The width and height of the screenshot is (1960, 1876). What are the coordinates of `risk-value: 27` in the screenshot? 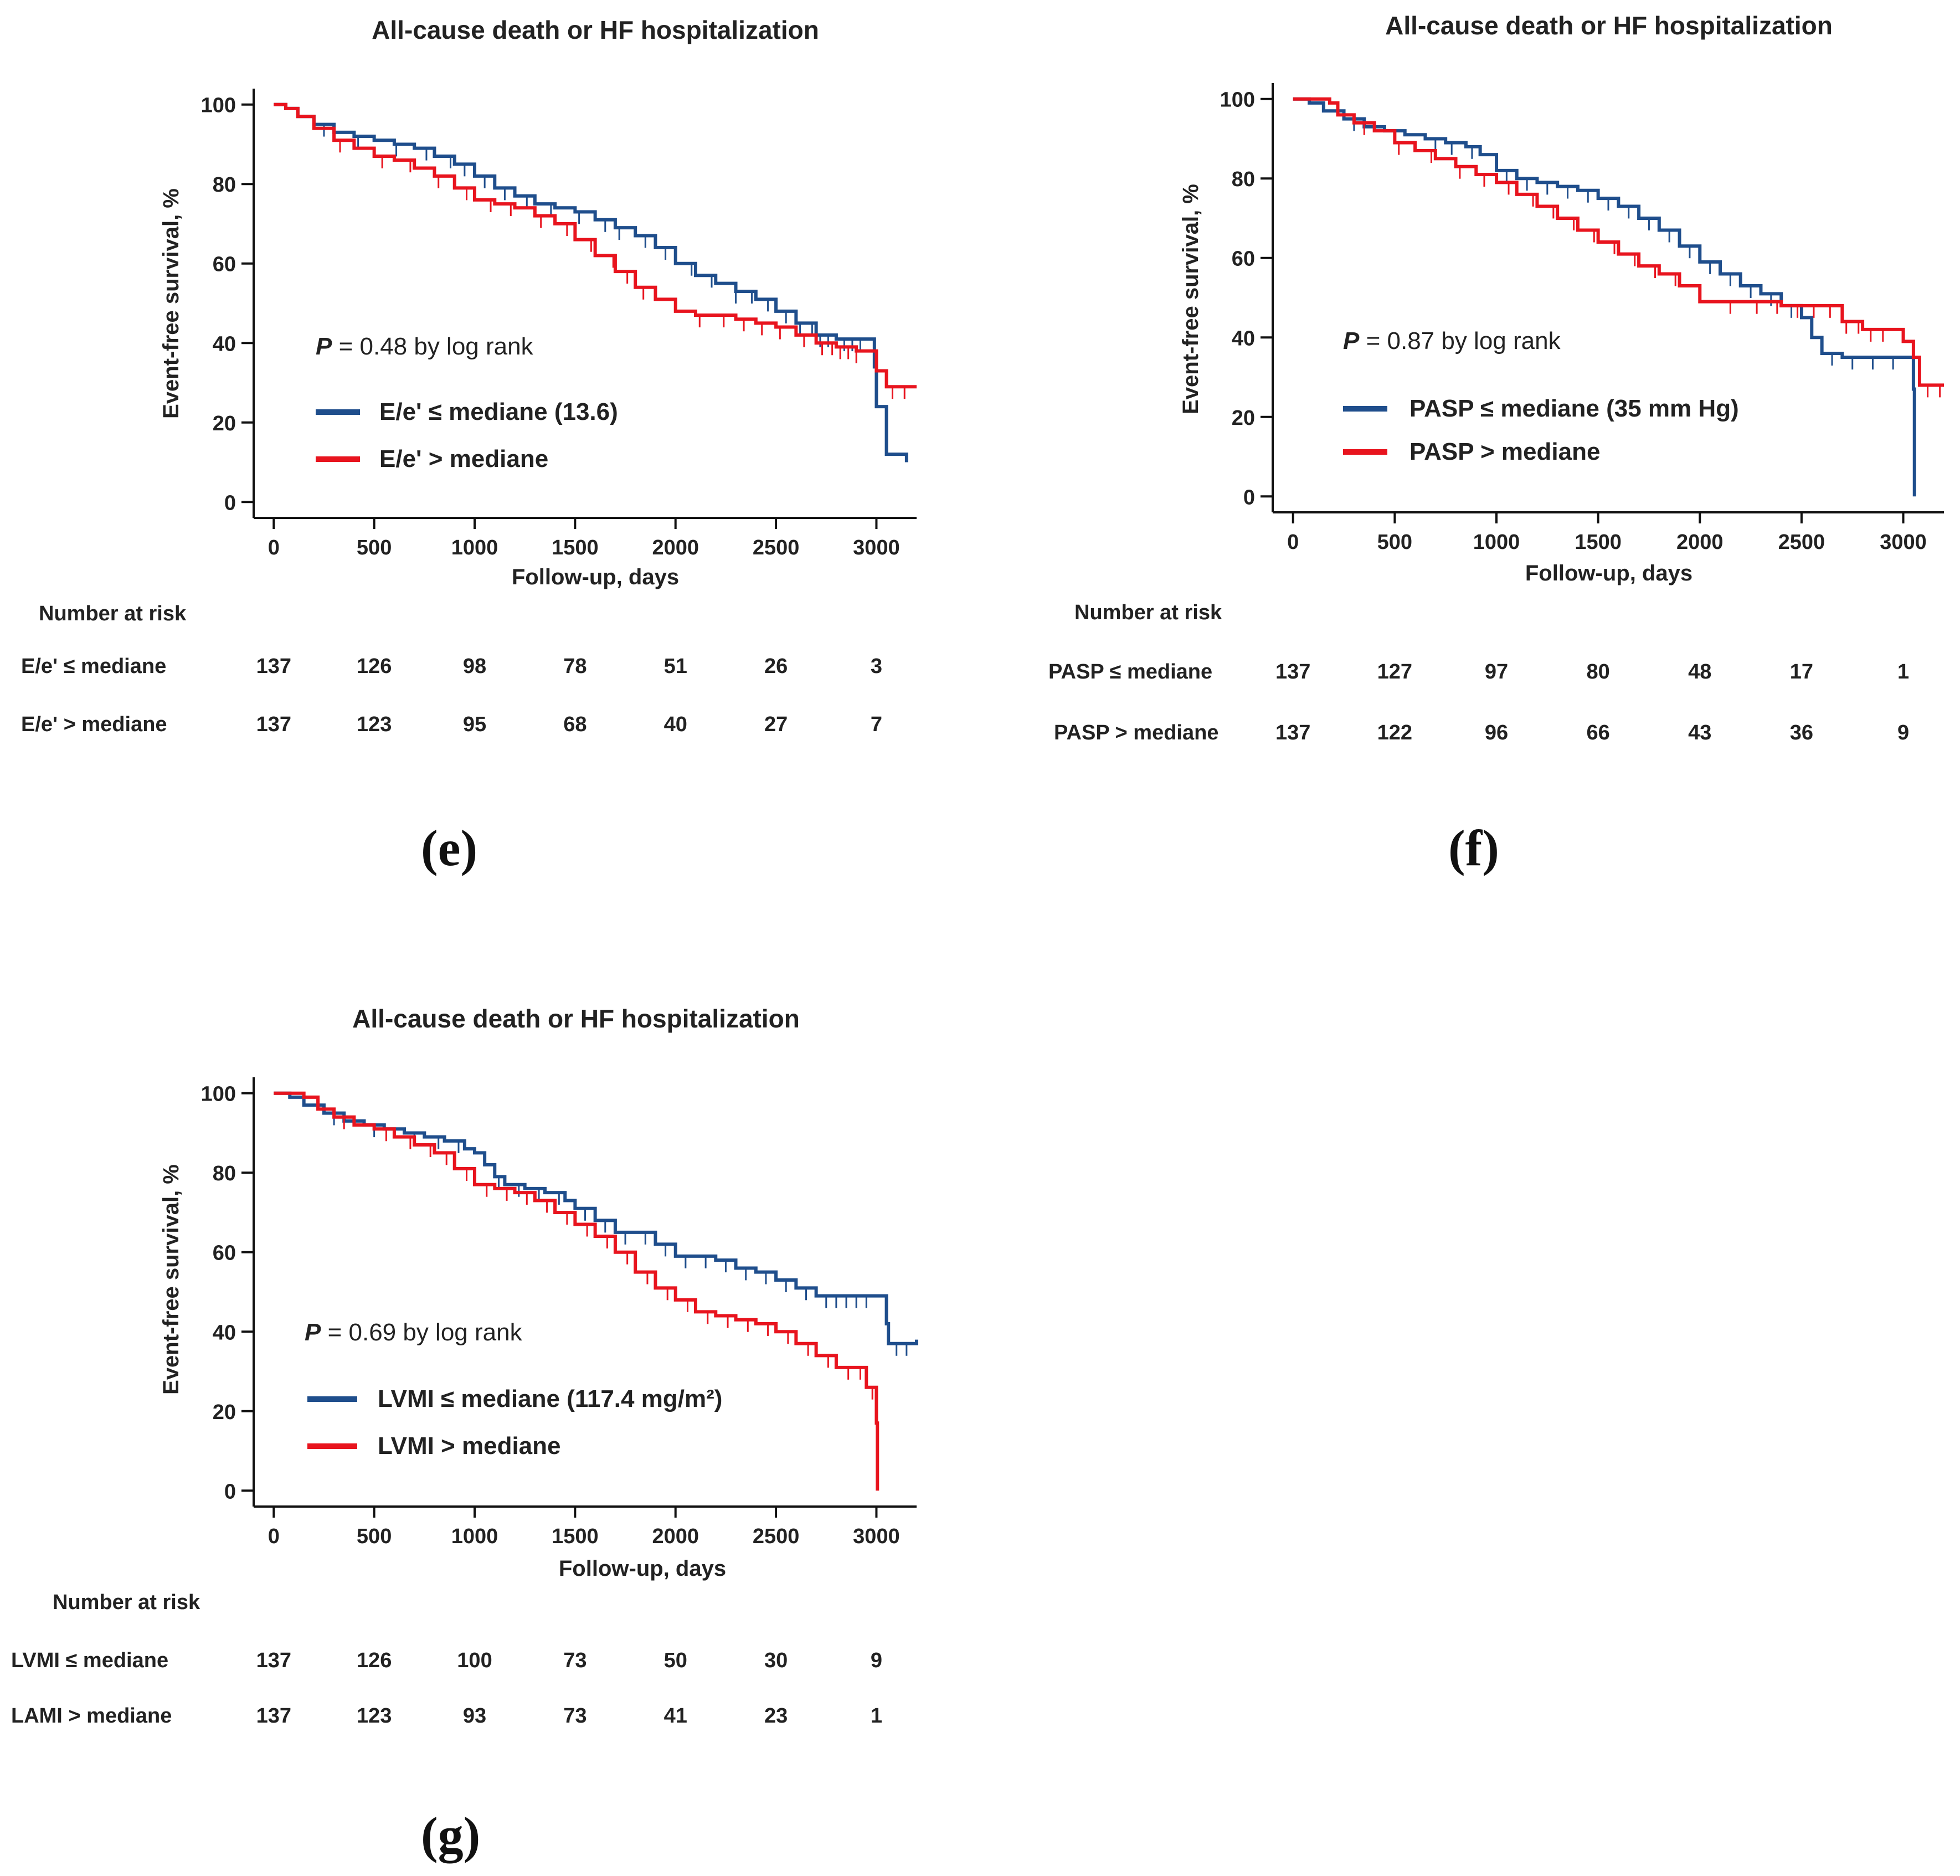 It's located at (776, 724).